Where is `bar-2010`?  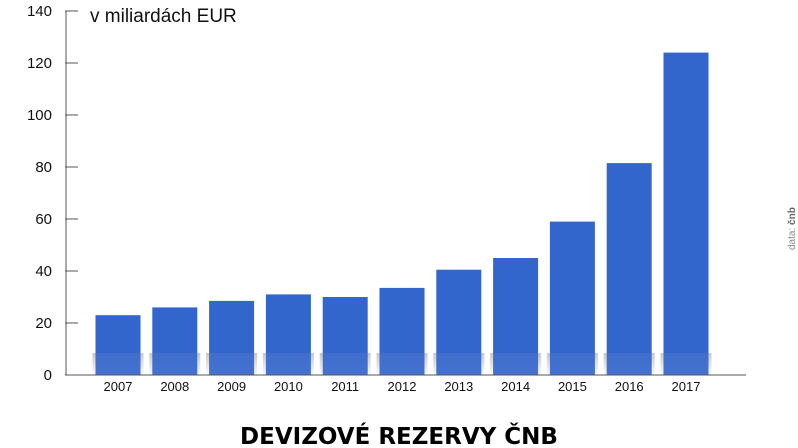
bar-2010 is located at coordinates (288, 323).